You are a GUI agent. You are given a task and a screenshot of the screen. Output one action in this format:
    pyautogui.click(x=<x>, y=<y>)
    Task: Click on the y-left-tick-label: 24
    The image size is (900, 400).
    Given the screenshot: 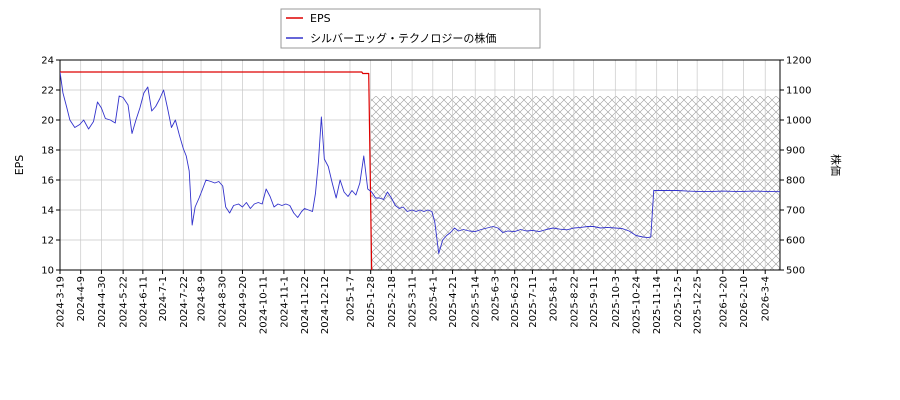 What is the action you would take?
    pyautogui.click(x=47, y=61)
    